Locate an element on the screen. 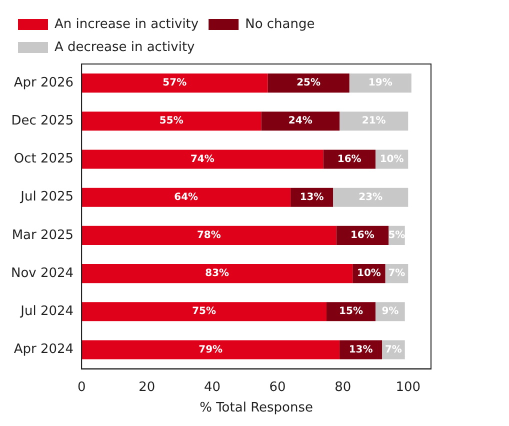  y-tick-label: Apr 2026 is located at coordinates (44, 82).